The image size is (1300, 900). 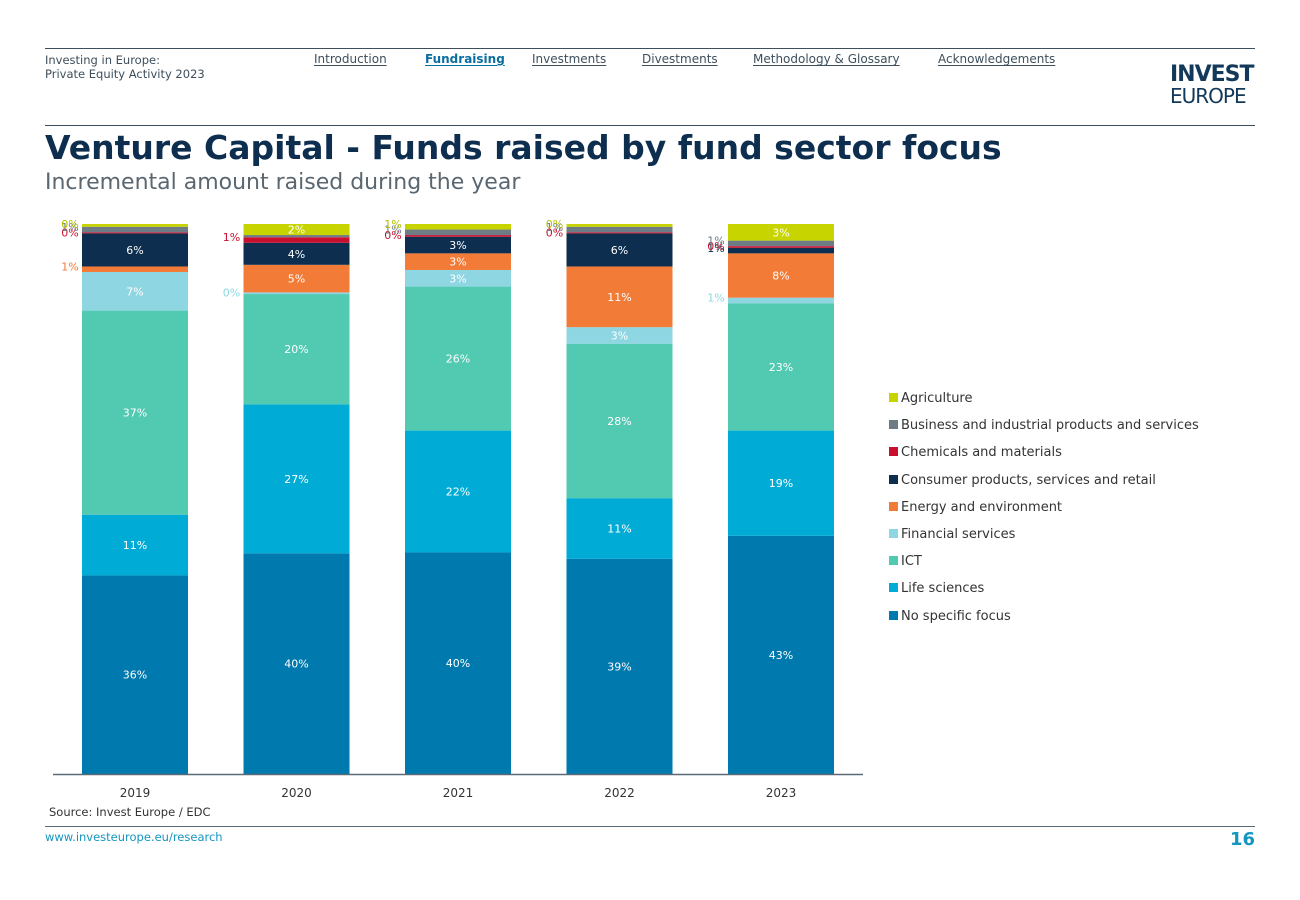 What do you see at coordinates (458, 359) in the screenshot?
I see `data-label-ict-2021: 26%` at bounding box center [458, 359].